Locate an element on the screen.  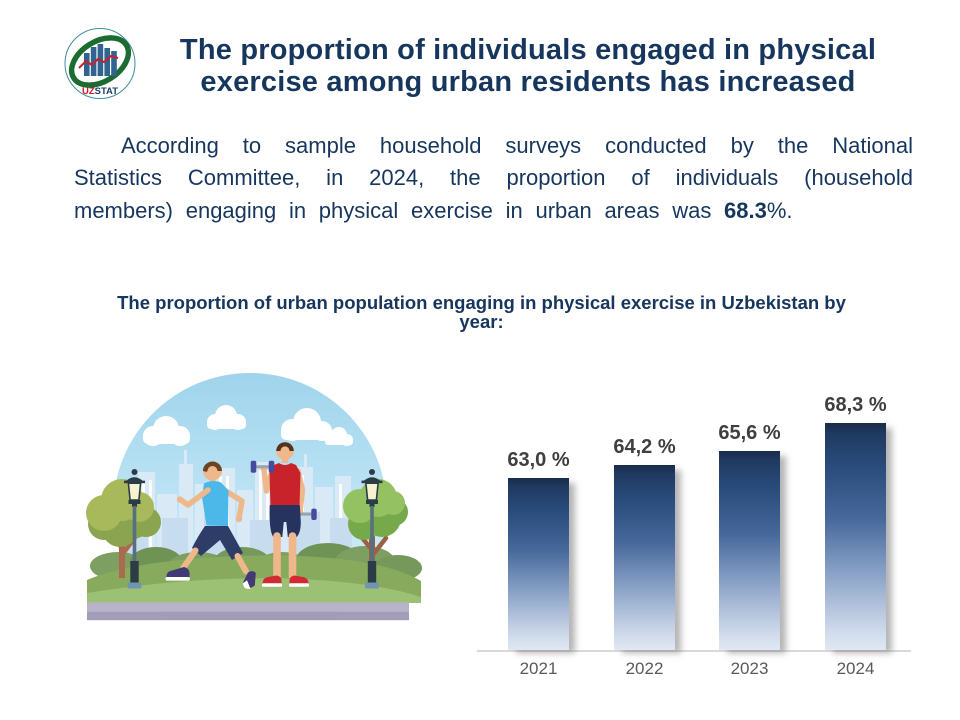
bar-value-label: 63,0 % is located at coordinates (538, 460).